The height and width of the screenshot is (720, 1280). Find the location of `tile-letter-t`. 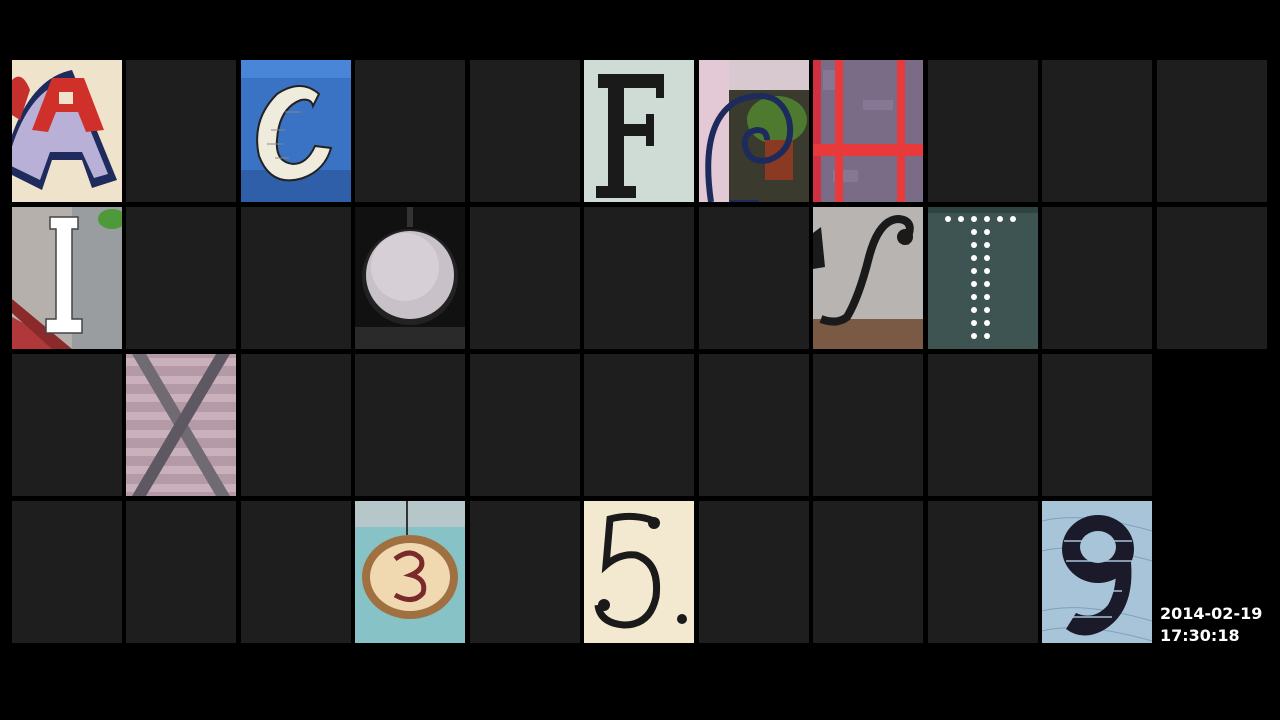

tile-letter-t is located at coordinates (983, 278).